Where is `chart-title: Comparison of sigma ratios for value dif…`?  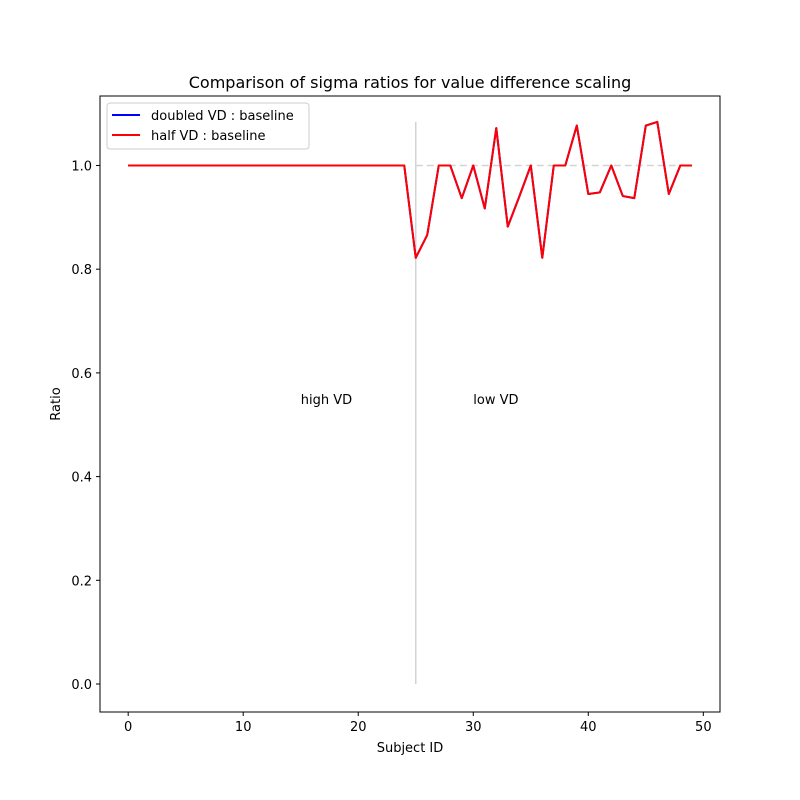 chart-title: Comparison of sigma ratios for value dif… is located at coordinates (410, 82).